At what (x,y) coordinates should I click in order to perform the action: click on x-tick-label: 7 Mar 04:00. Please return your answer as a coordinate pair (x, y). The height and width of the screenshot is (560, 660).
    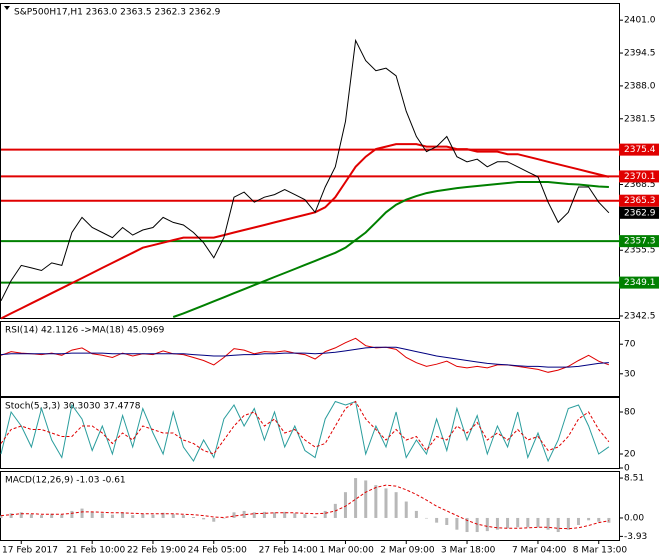
    Looking at the image, I should click on (539, 551).